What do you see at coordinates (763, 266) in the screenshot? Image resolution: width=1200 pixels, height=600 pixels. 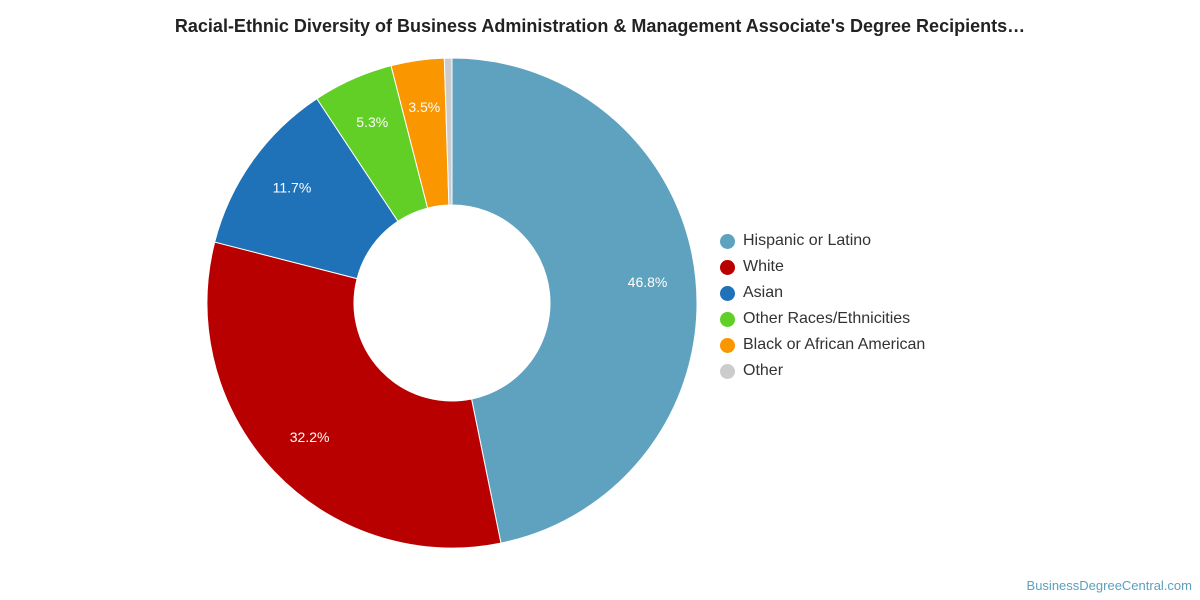 I see `legend-label: White` at bounding box center [763, 266].